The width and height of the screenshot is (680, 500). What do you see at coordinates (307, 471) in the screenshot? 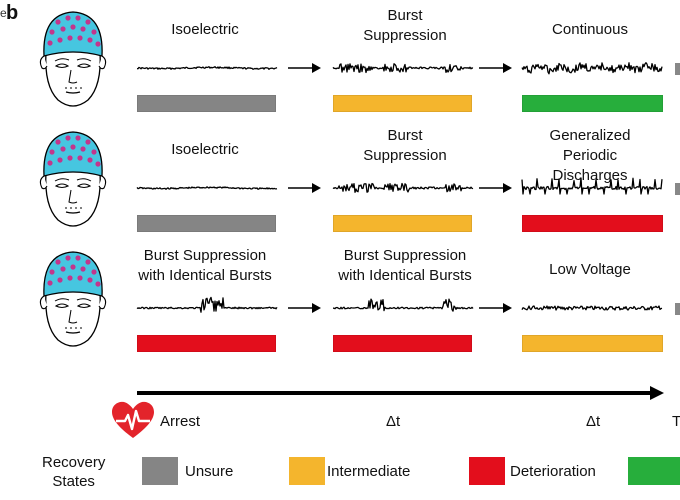
I see `legend-swatch-intermediate` at bounding box center [307, 471].